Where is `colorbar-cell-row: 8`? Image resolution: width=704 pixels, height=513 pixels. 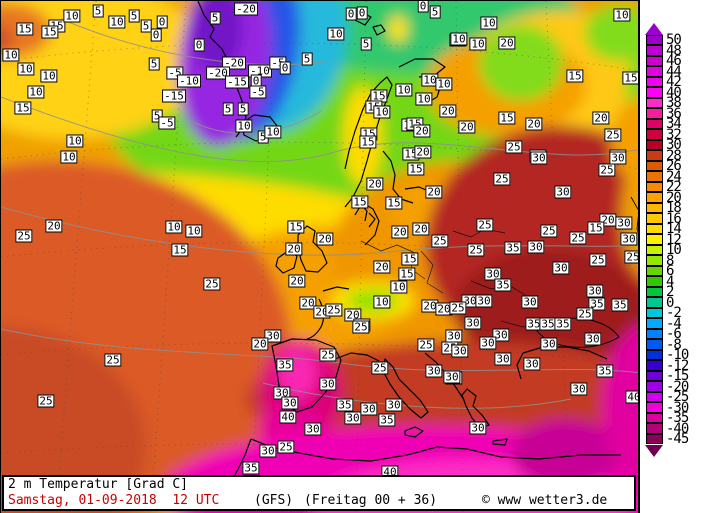
colorbar-cell-row: 8 is located at coordinates (674, 260).